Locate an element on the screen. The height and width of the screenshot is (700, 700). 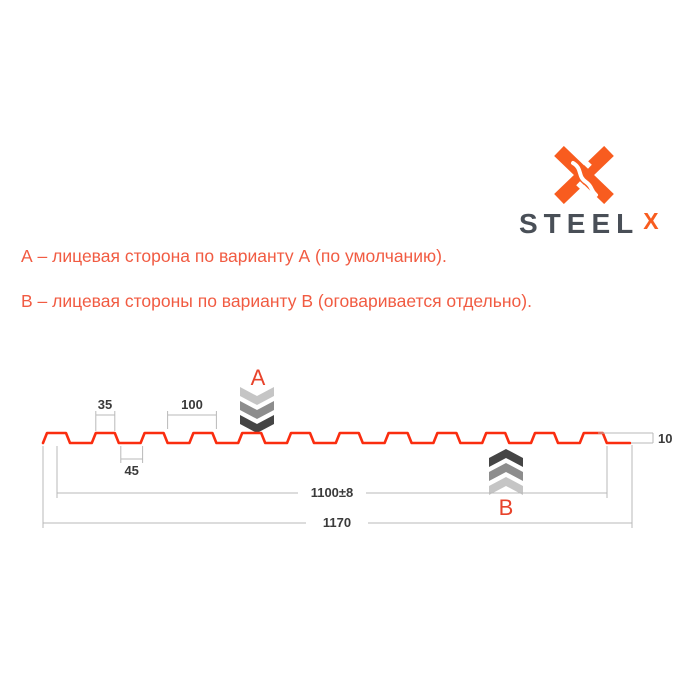
dim-rib-bottom-width: 45 is located at coordinates (132, 462).